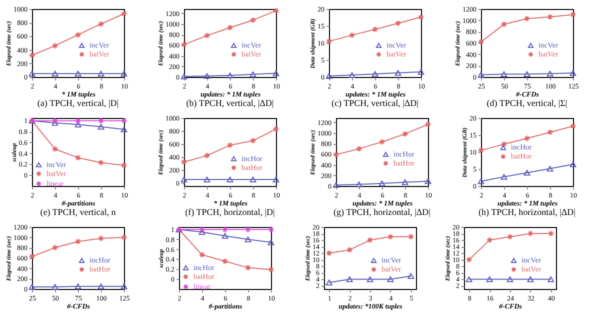 This screenshot has height=320, width=600. What do you see at coordinates (382, 212) in the screenshot?
I see `text: (g) TPCH, horizontal, |ΔD|` at bounding box center [382, 212].